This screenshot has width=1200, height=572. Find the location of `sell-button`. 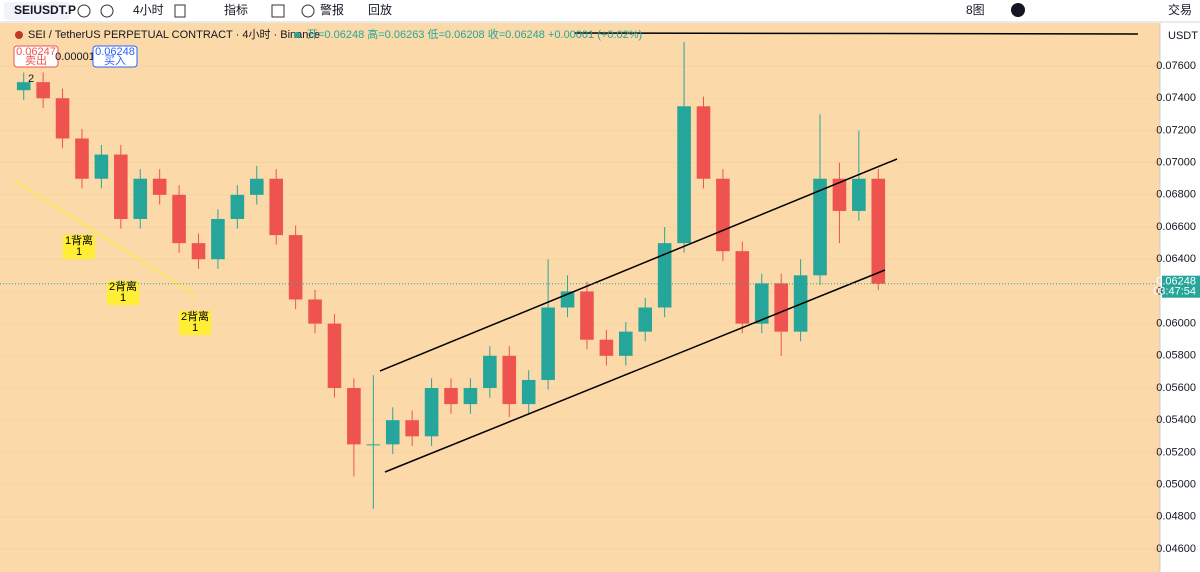

sell-button is located at coordinates (36, 56).